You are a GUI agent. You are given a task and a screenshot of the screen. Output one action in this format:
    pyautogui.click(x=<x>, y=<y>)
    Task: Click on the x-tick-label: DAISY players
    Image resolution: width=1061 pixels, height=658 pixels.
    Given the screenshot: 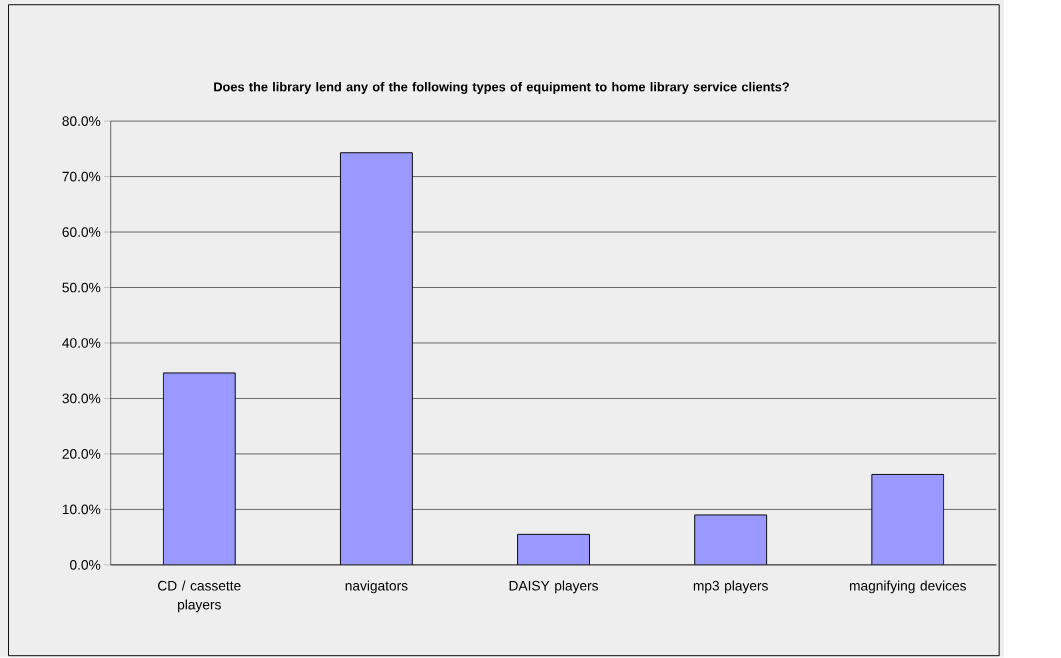 What is the action you would take?
    pyautogui.click(x=554, y=587)
    